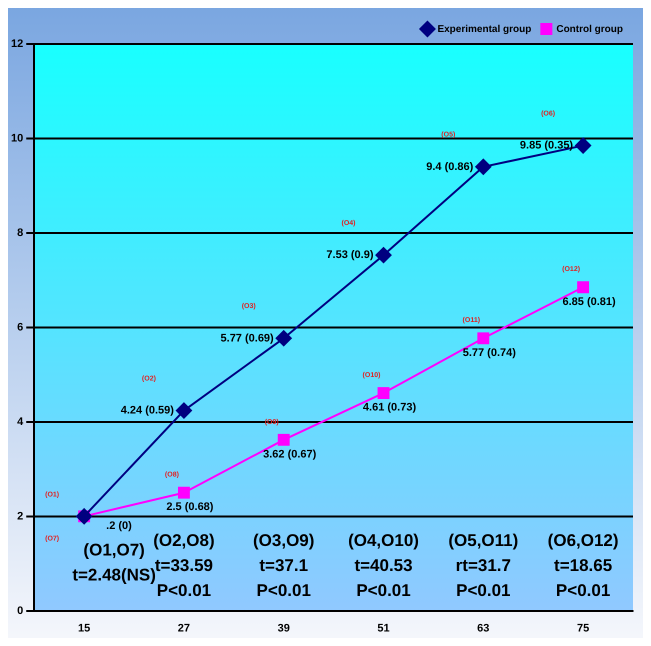  I want to click on legend-label: Control group, so click(590, 29).